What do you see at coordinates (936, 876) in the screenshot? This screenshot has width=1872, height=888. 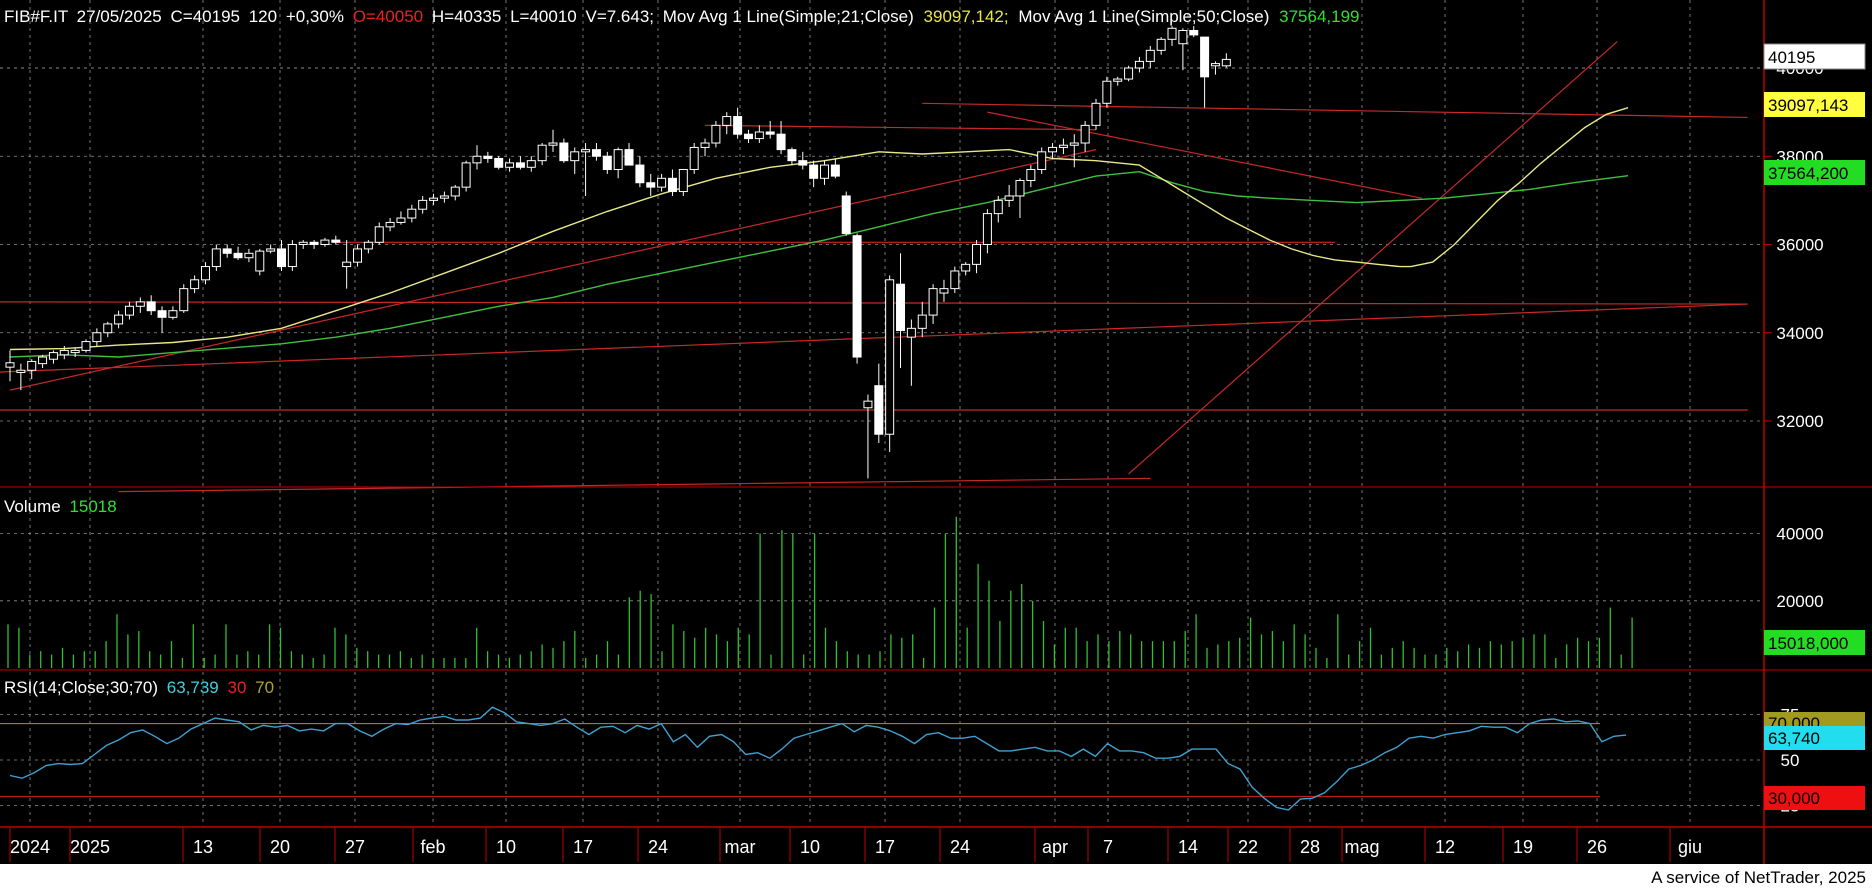 I see `footer-bar` at bounding box center [936, 876].